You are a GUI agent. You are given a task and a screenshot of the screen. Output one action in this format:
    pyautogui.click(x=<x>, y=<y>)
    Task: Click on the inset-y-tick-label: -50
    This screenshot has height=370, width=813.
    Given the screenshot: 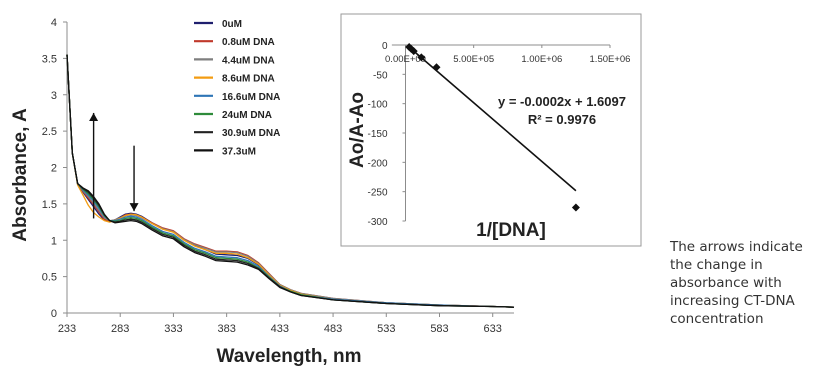 What is the action you would take?
    pyautogui.click(x=380, y=75)
    